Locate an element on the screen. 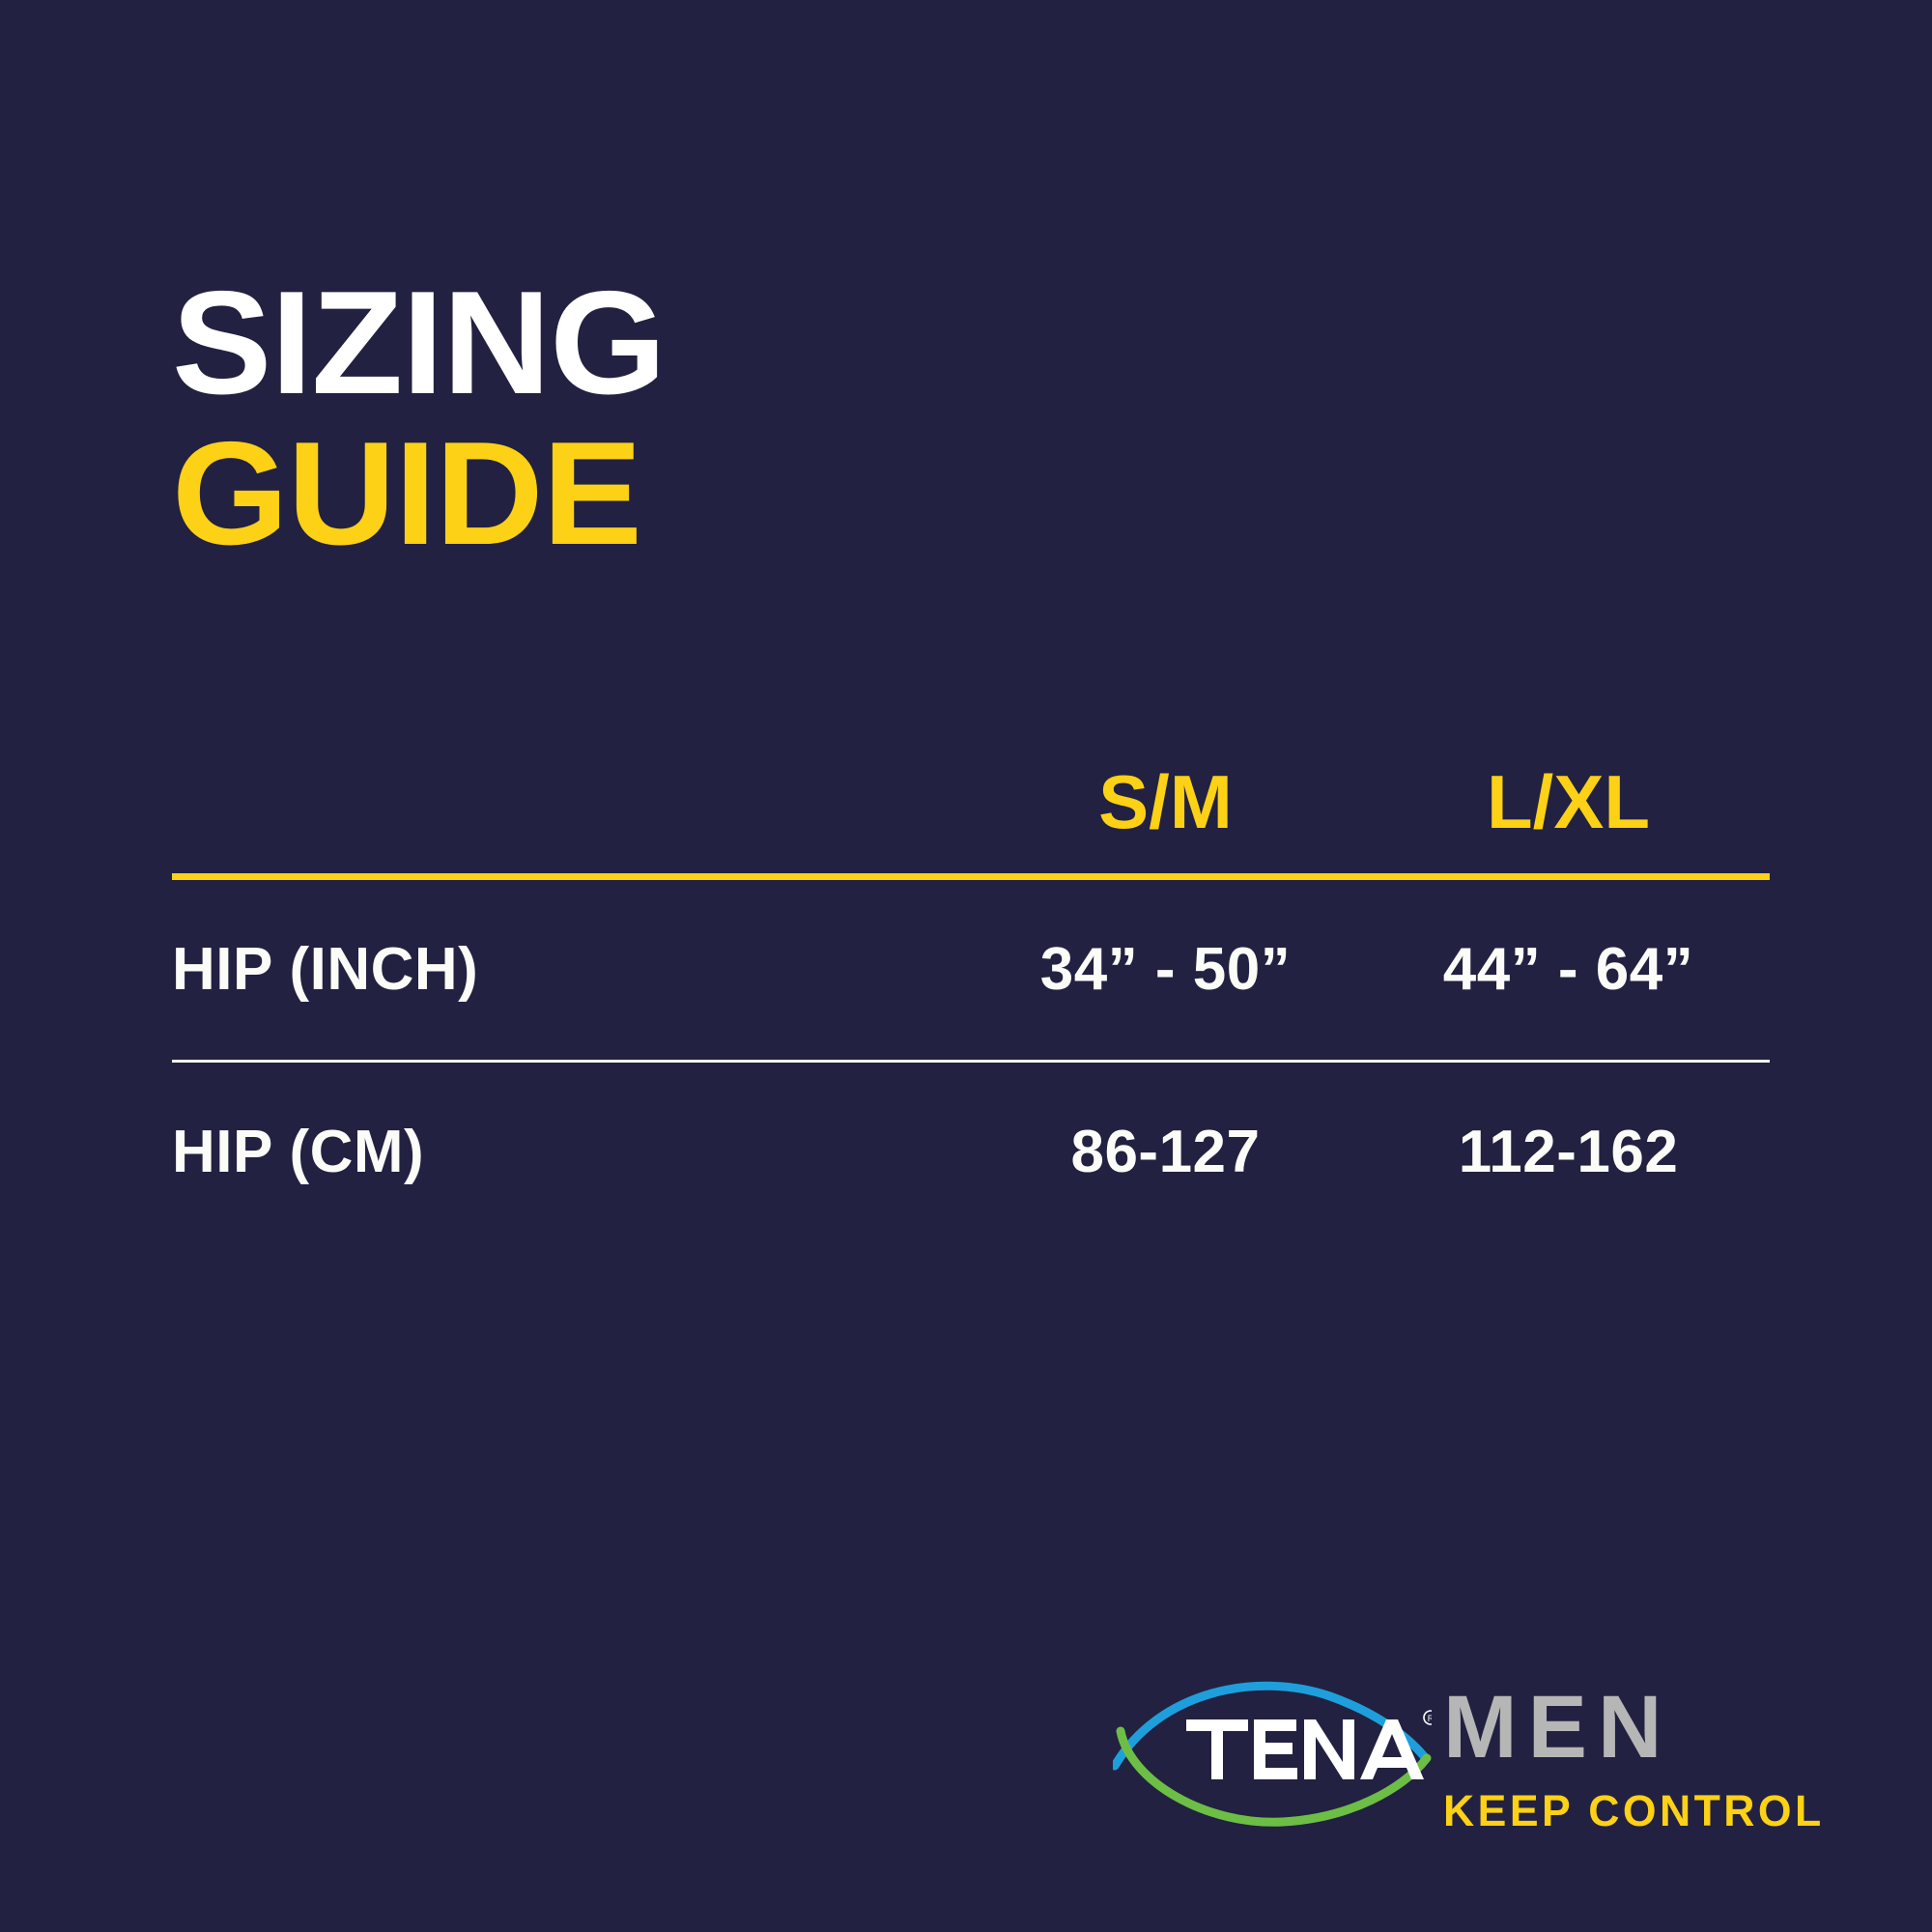 This screenshot has width=1932, height=1932. row-value-cell-hip-inch-lxl: 44” - 64” is located at coordinates (1568, 970).